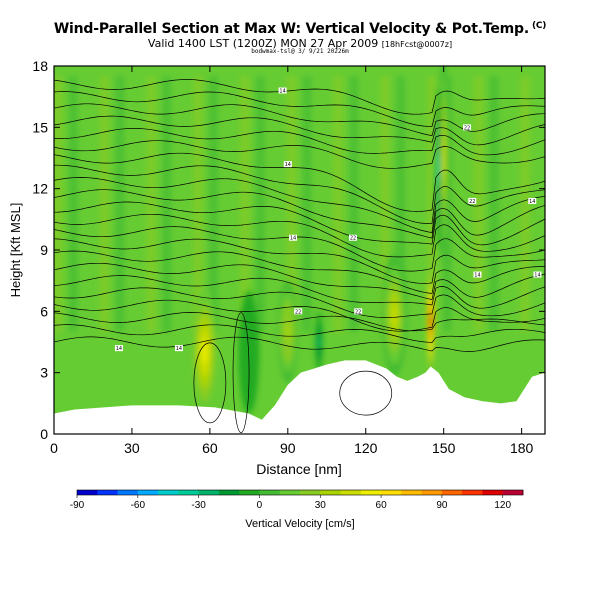  Describe the element at coordinates (260, 505) in the screenshot. I see `colorbar-tick-label: 0` at that location.